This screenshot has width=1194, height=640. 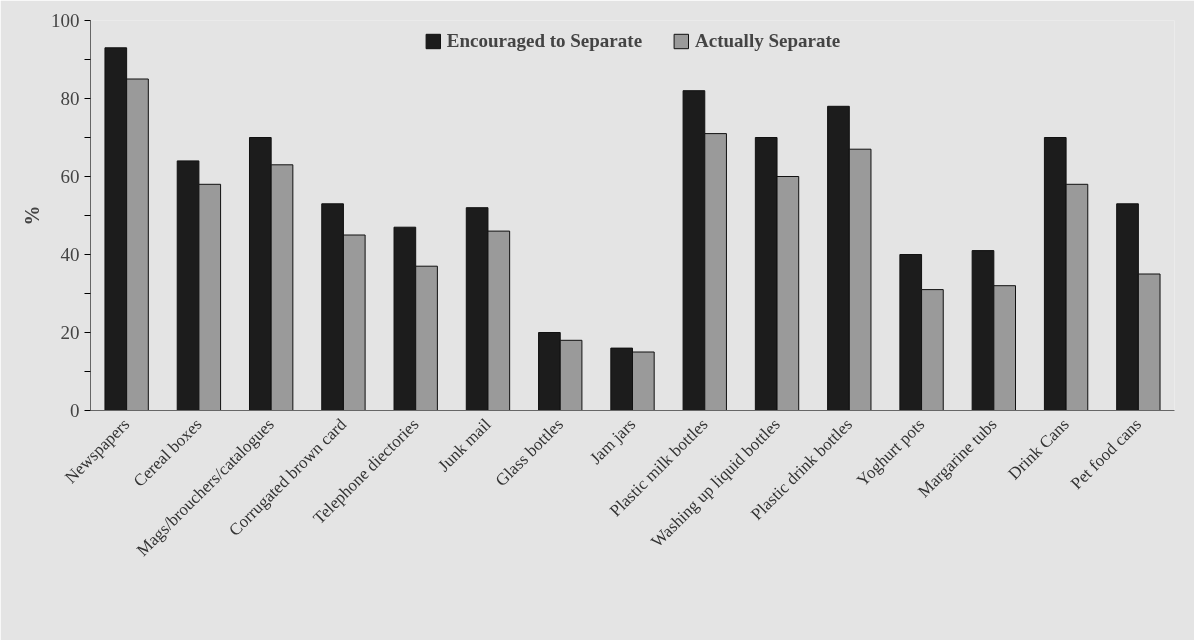 What do you see at coordinates (32, 215) in the screenshot?
I see `y-axis-title: %` at bounding box center [32, 215].